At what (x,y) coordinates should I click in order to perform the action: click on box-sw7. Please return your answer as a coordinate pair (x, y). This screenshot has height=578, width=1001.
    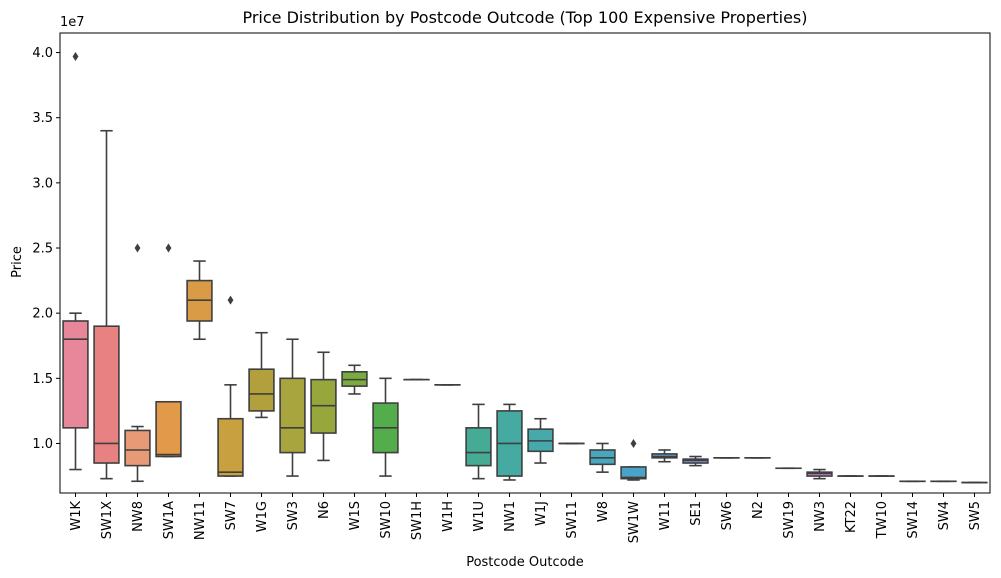
    Looking at the image, I should click on (230, 386).